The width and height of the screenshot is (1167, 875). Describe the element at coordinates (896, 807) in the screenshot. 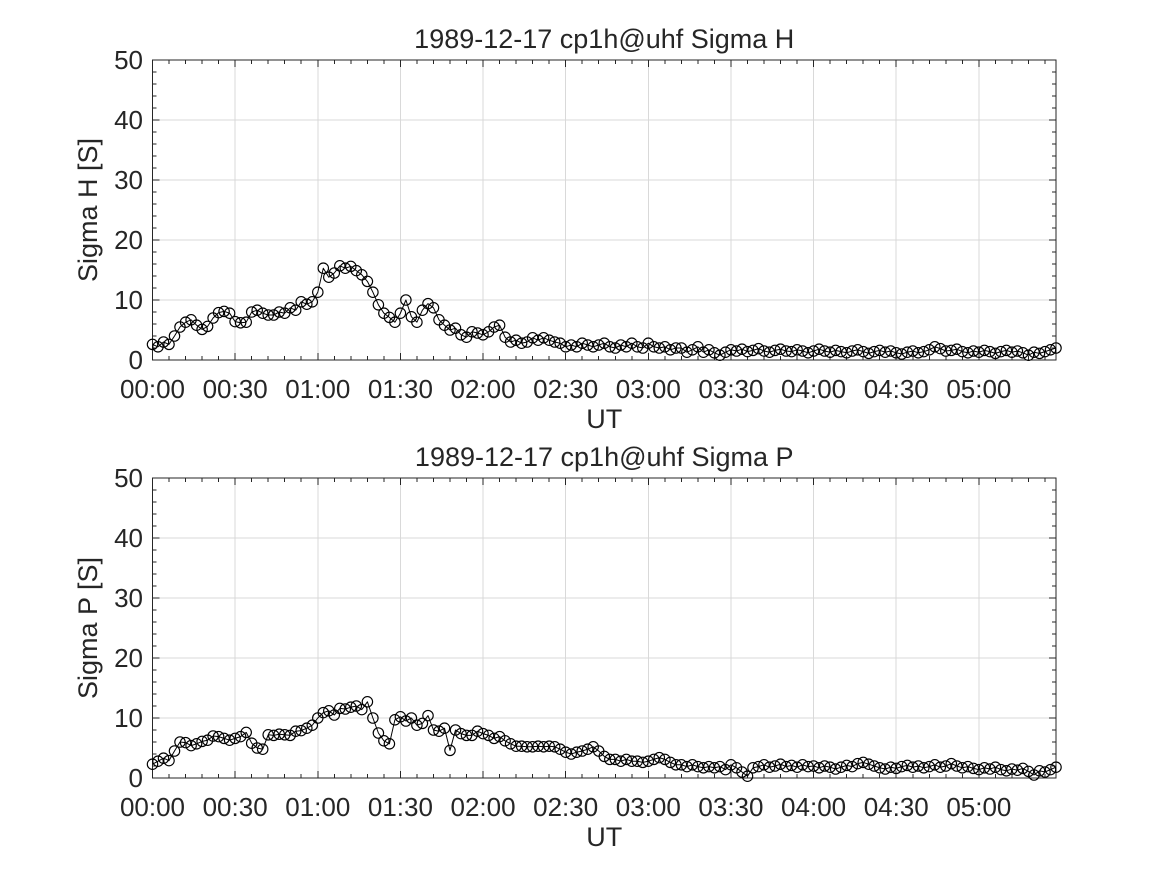

I see `x-tick-label: 04:30` at that location.